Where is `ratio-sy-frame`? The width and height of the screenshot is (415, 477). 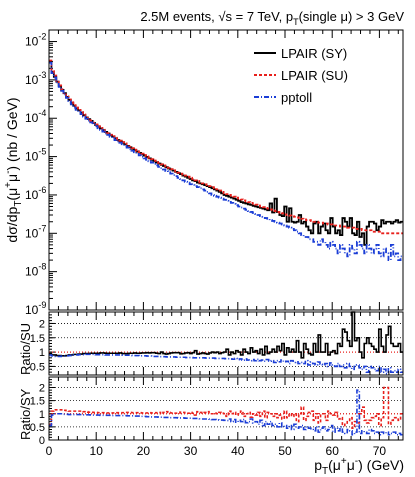 ratio-sy-frame is located at coordinates (226, 408).